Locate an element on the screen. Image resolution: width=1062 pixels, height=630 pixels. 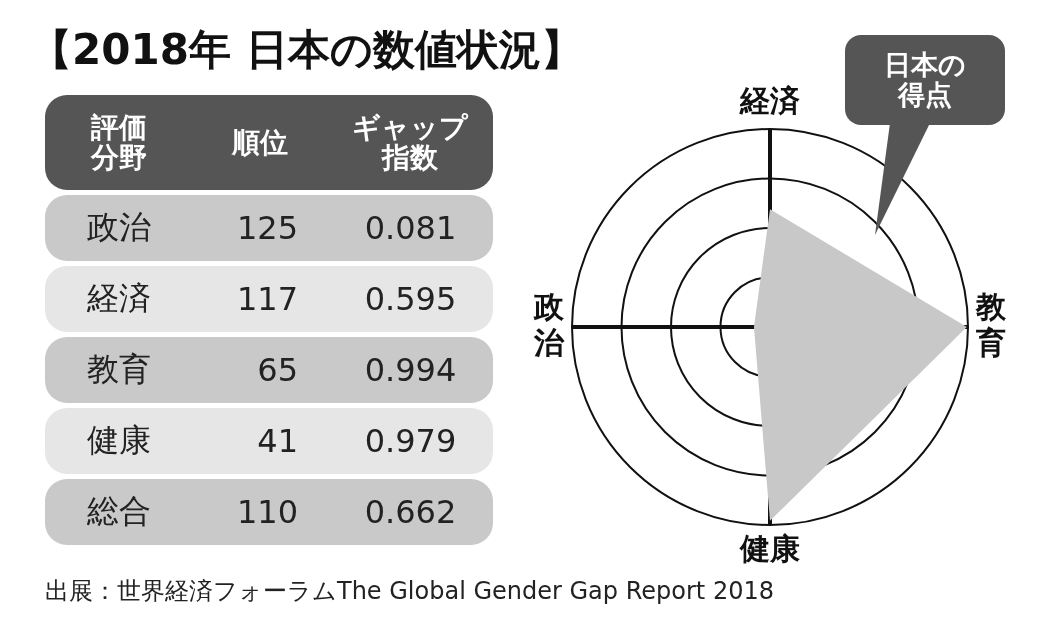
speech-bubble: 日本の得点 is located at coordinates (925, 135).